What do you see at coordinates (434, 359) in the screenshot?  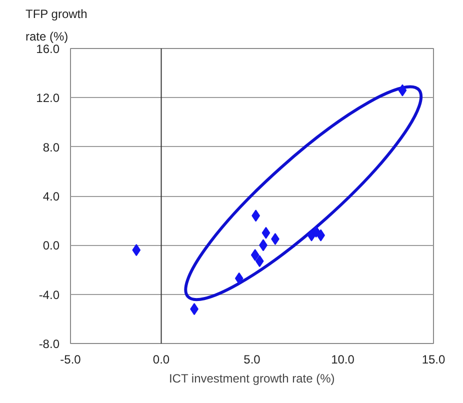 I see `x-tick-label: 15.0` at bounding box center [434, 359].